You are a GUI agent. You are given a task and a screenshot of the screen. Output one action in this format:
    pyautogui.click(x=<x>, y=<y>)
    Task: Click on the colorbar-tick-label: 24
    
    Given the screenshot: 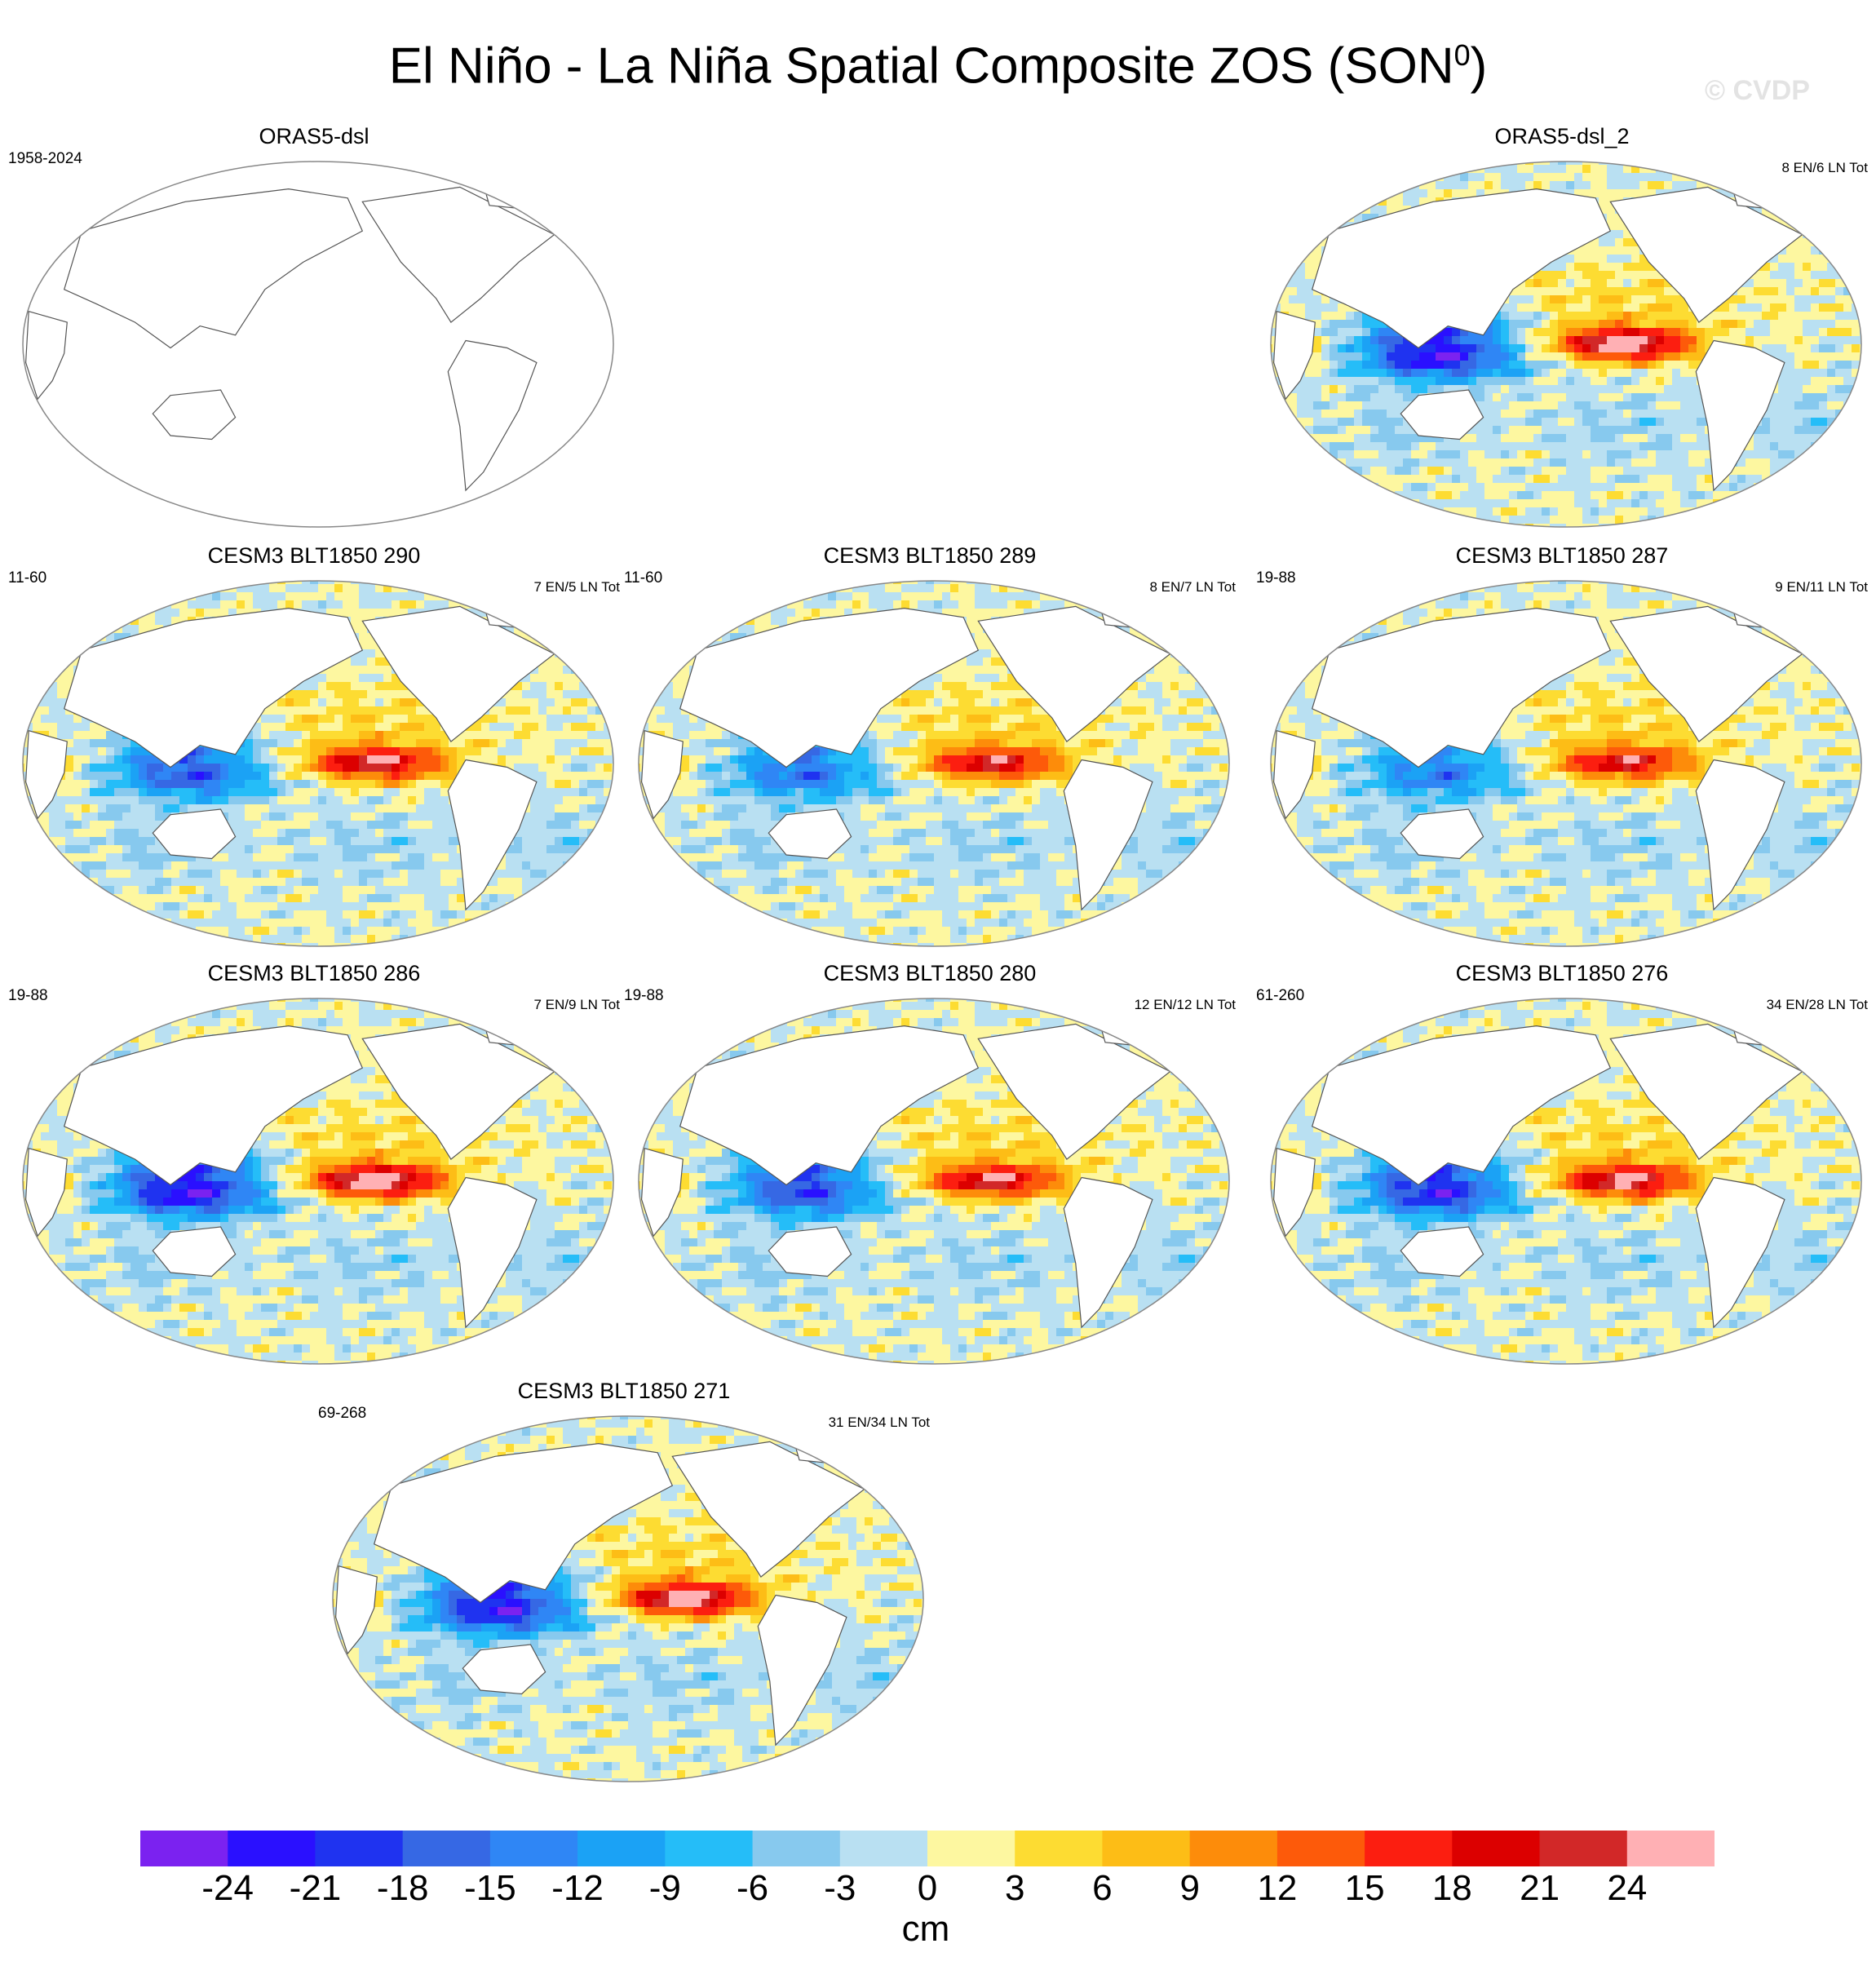 What is the action you would take?
    pyautogui.click(x=1627, y=1888)
    